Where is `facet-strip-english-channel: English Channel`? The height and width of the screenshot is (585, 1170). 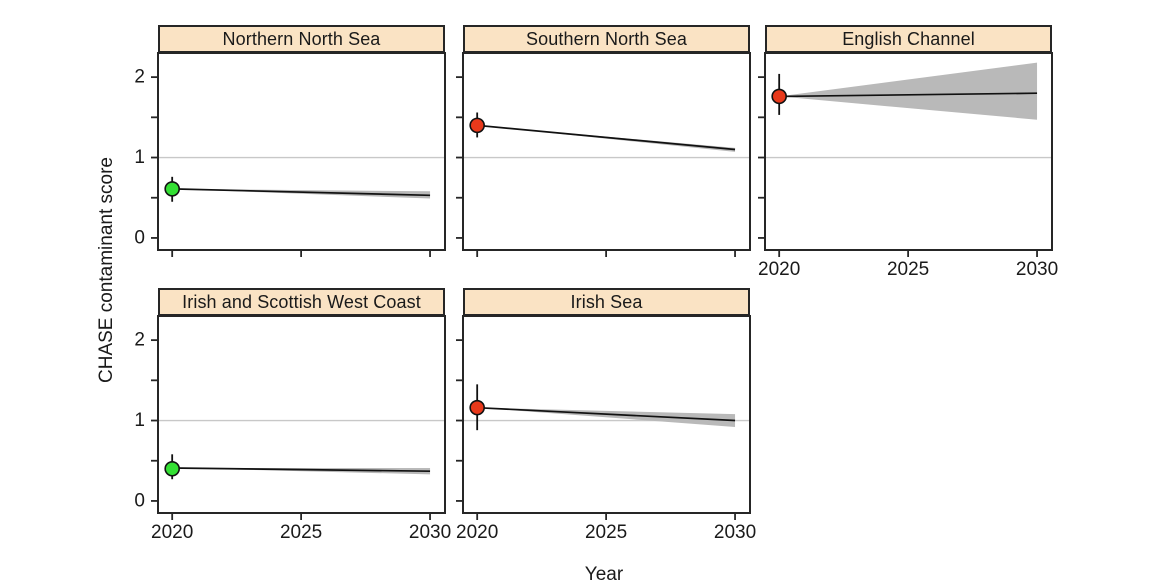
facet-strip-english-channel: English Channel is located at coordinates (908, 39).